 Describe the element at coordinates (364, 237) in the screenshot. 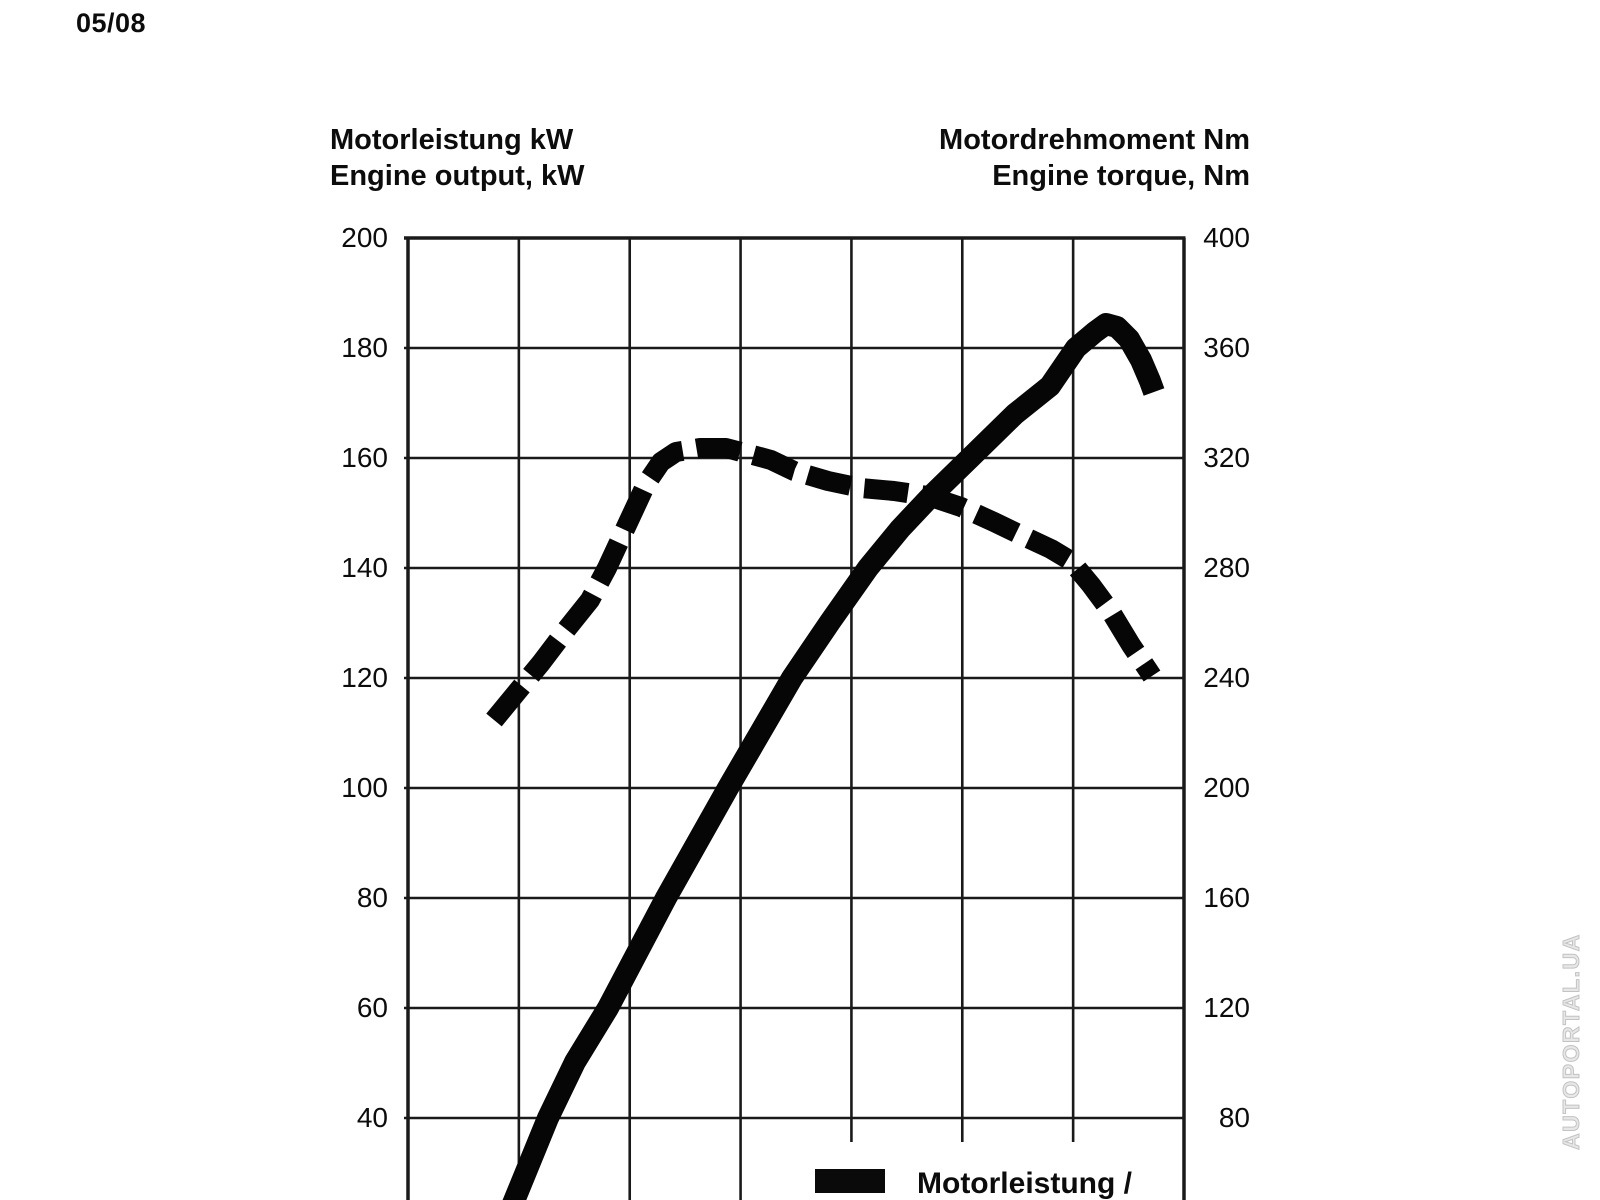

I see `left-tick-label: 200` at that location.